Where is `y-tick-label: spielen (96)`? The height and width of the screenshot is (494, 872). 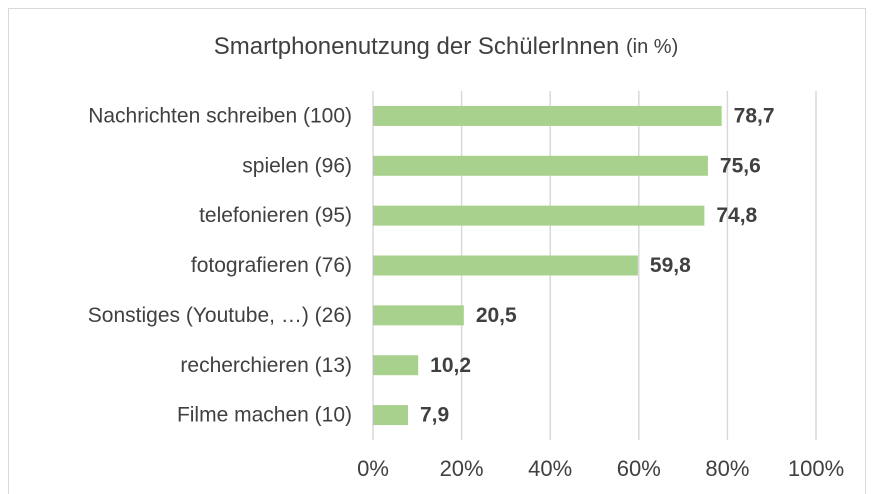 y-tick-label: spielen (96) is located at coordinates (297, 165).